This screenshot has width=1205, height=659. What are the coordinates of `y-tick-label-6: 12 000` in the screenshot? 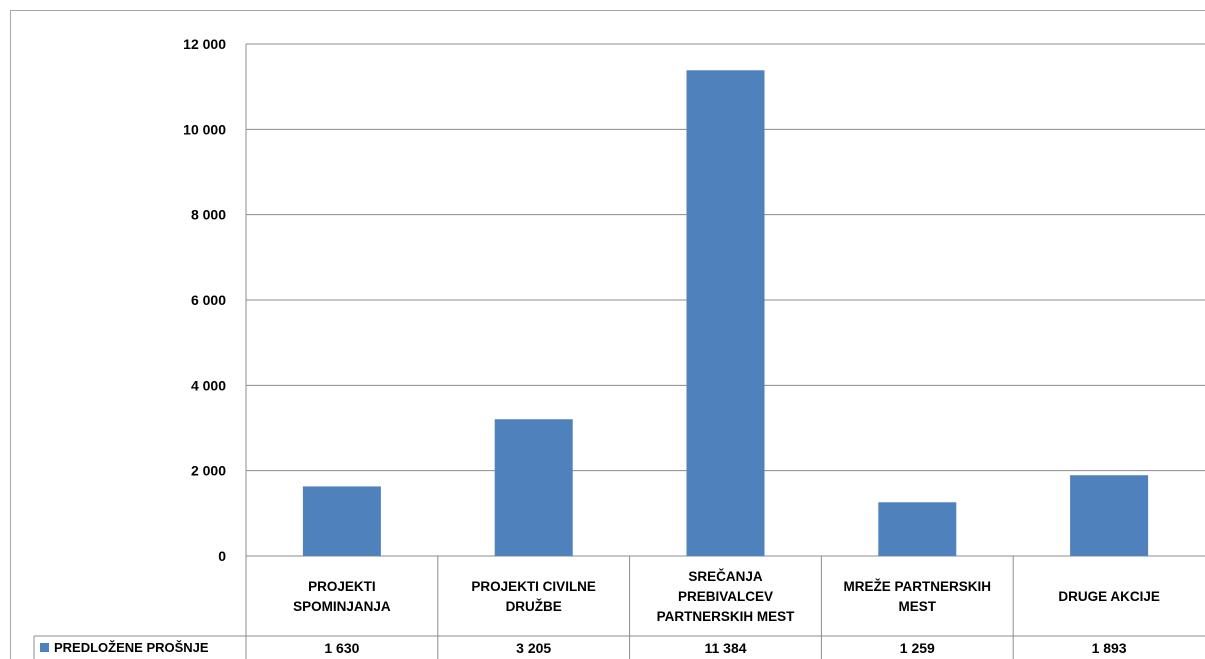 It's located at (204, 44).